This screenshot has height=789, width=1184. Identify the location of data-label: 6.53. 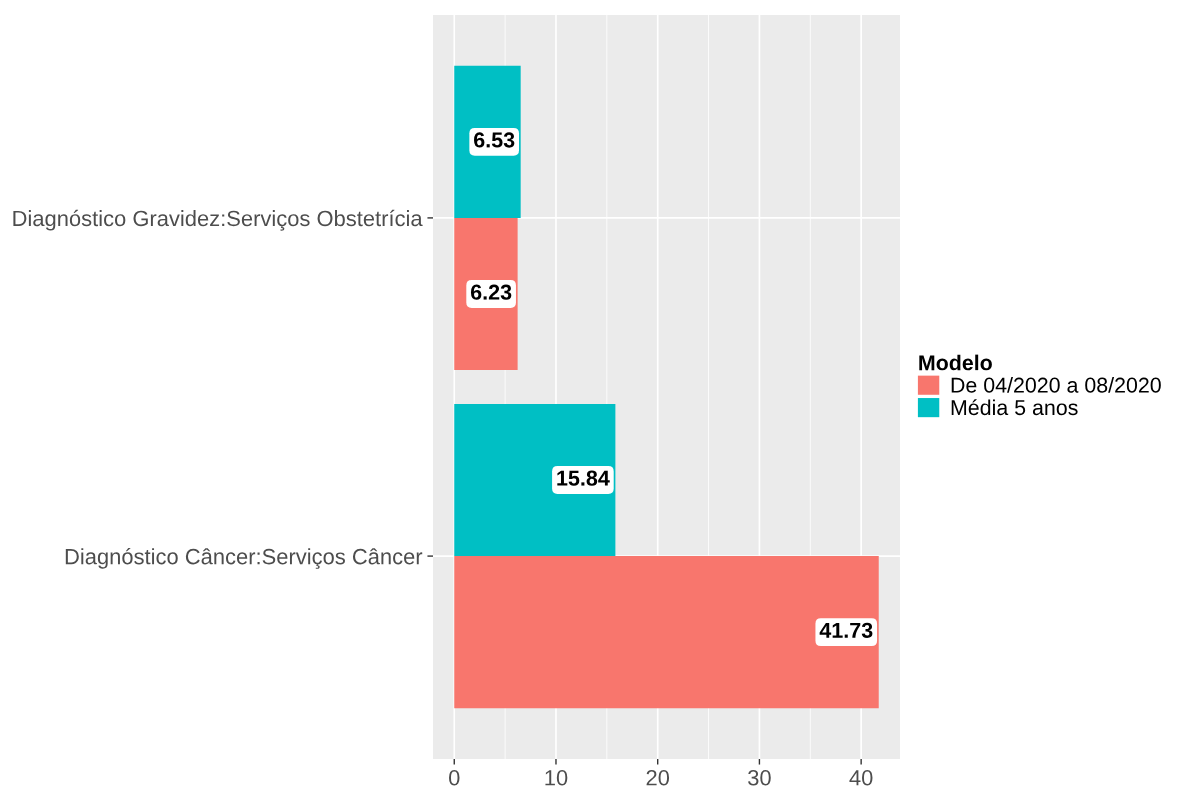
(494, 140).